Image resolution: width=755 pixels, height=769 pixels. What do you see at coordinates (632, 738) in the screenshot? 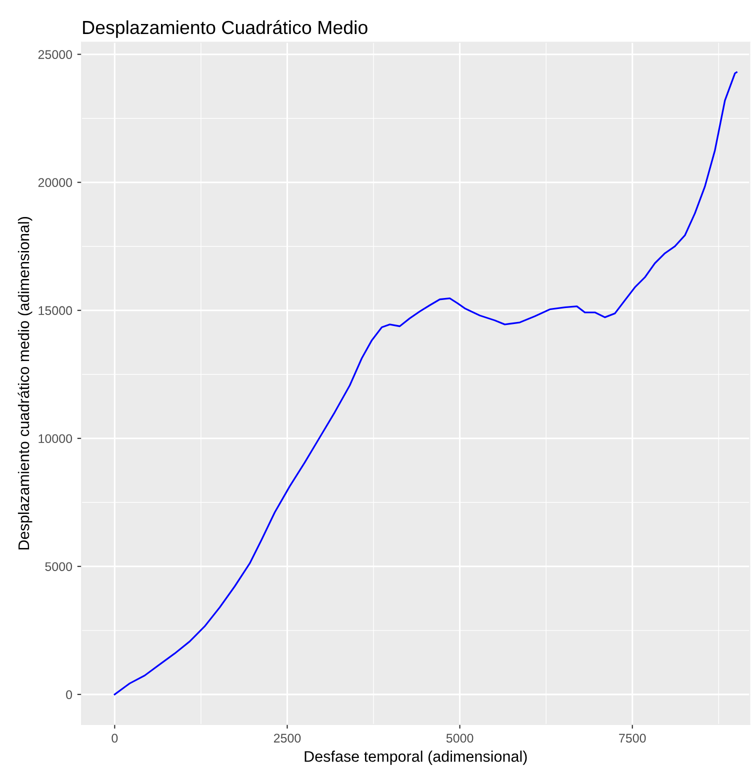
I see `x-tick-label: 7500` at bounding box center [632, 738].